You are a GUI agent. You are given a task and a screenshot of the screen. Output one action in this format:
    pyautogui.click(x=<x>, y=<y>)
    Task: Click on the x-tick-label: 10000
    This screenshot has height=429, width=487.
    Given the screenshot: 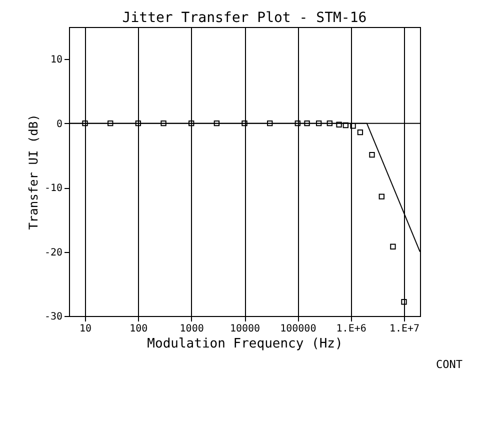 What is the action you would take?
    pyautogui.click(x=245, y=329)
    